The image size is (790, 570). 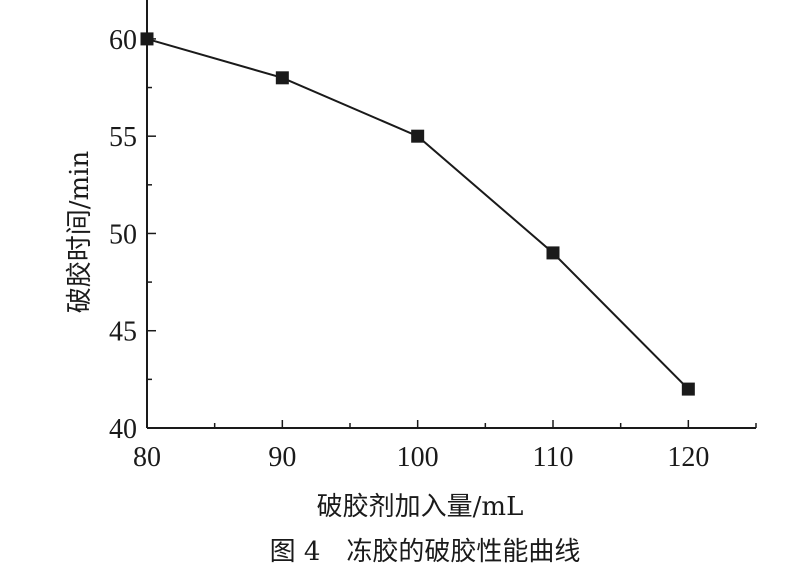 I want to click on y-tick-label: 45, so click(x=123, y=332).